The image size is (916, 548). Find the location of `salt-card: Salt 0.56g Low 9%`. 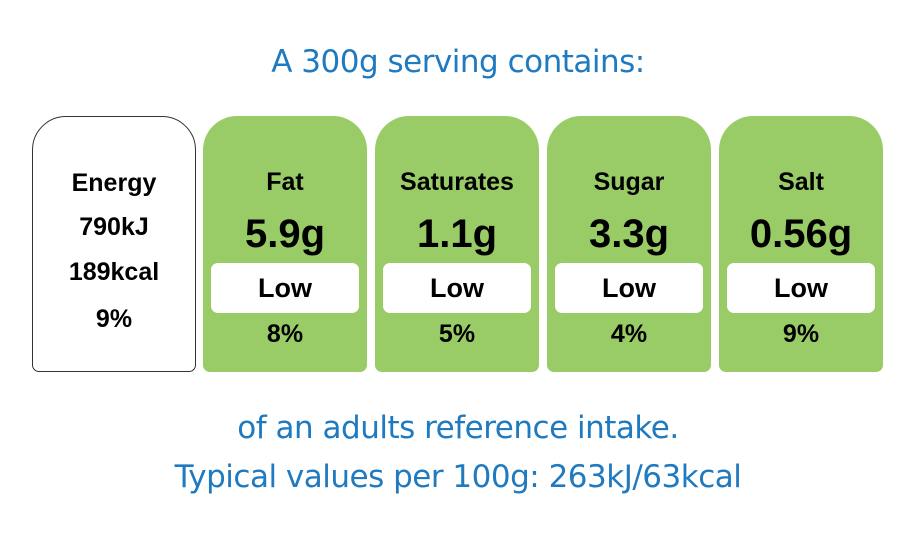

salt-card: Salt 0.56g Low 9% is located at coordinates (801, 244).